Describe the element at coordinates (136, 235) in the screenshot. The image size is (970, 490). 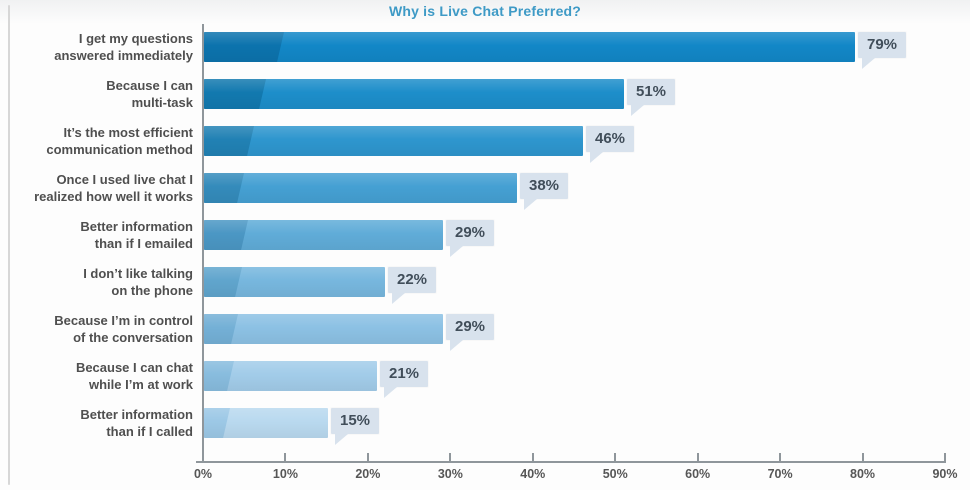
I see `category-label: Better information than if I emailed` at that location.